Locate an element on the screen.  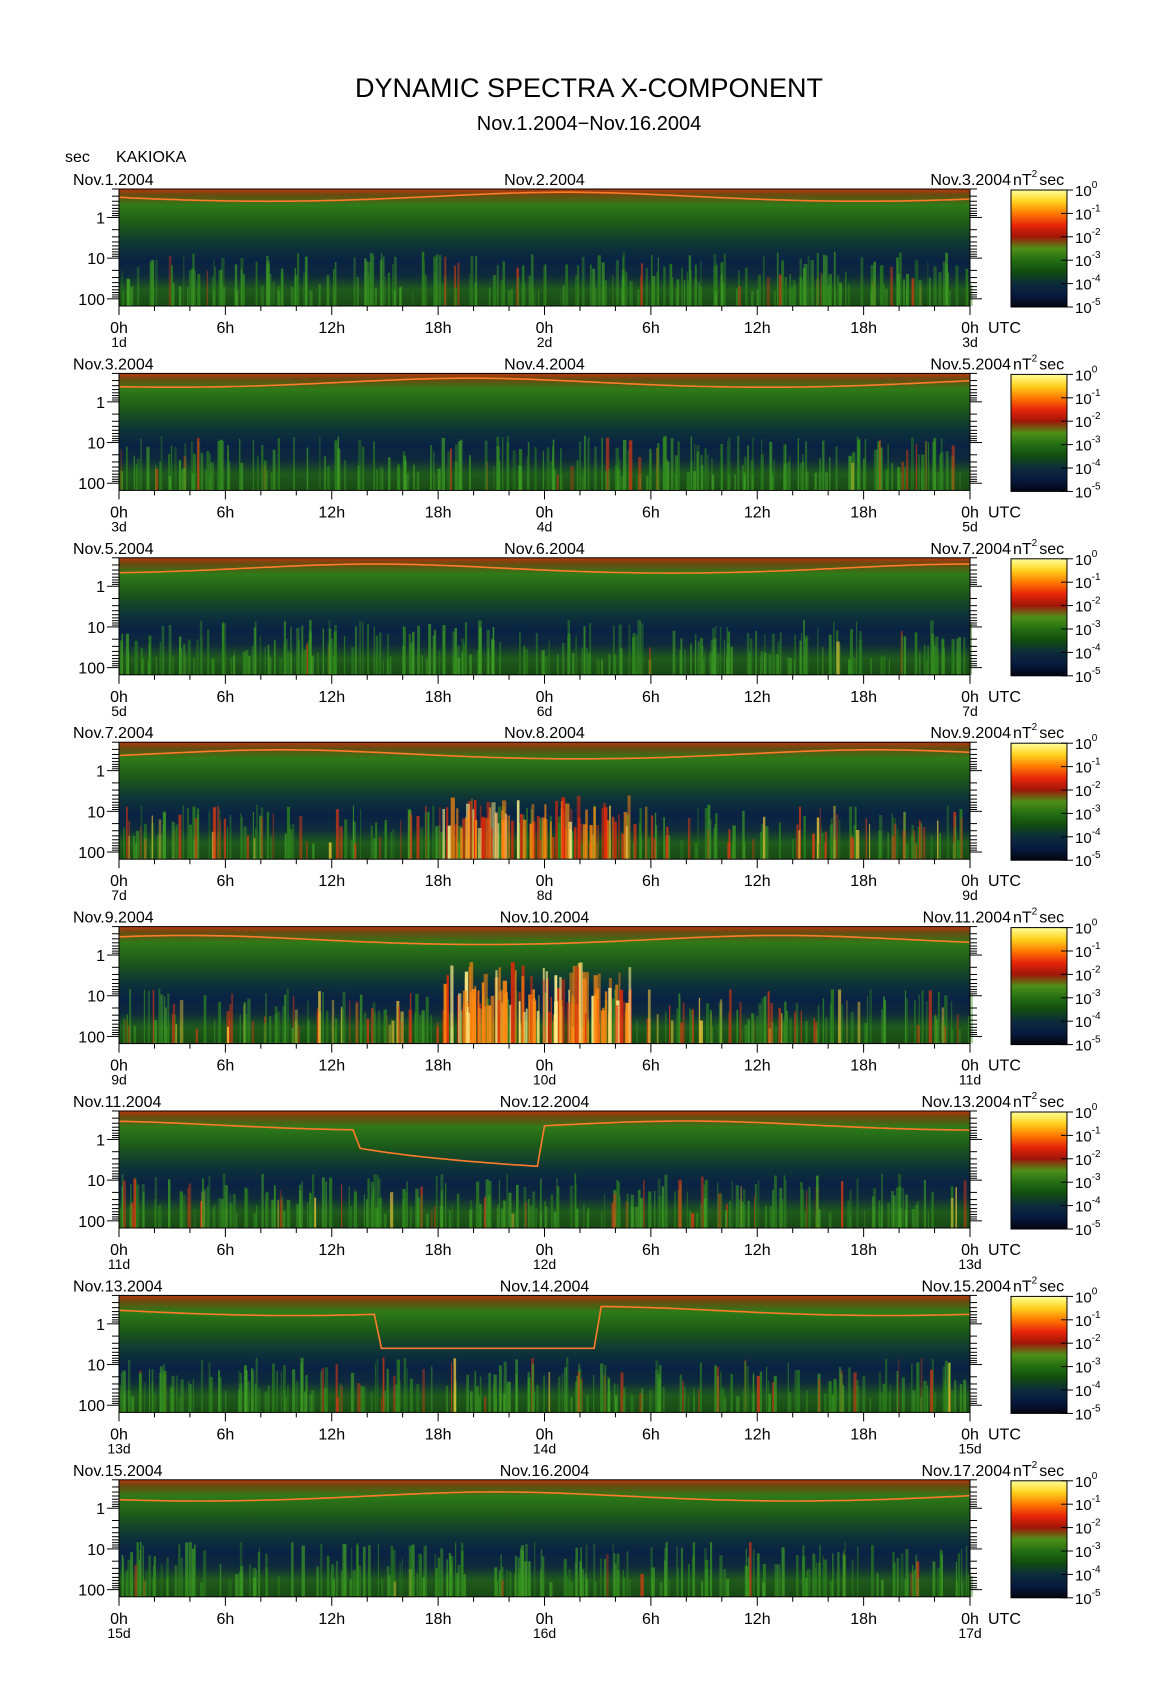
colorbar-unit-suffix: sec is located at coordinates (1051, 1471).